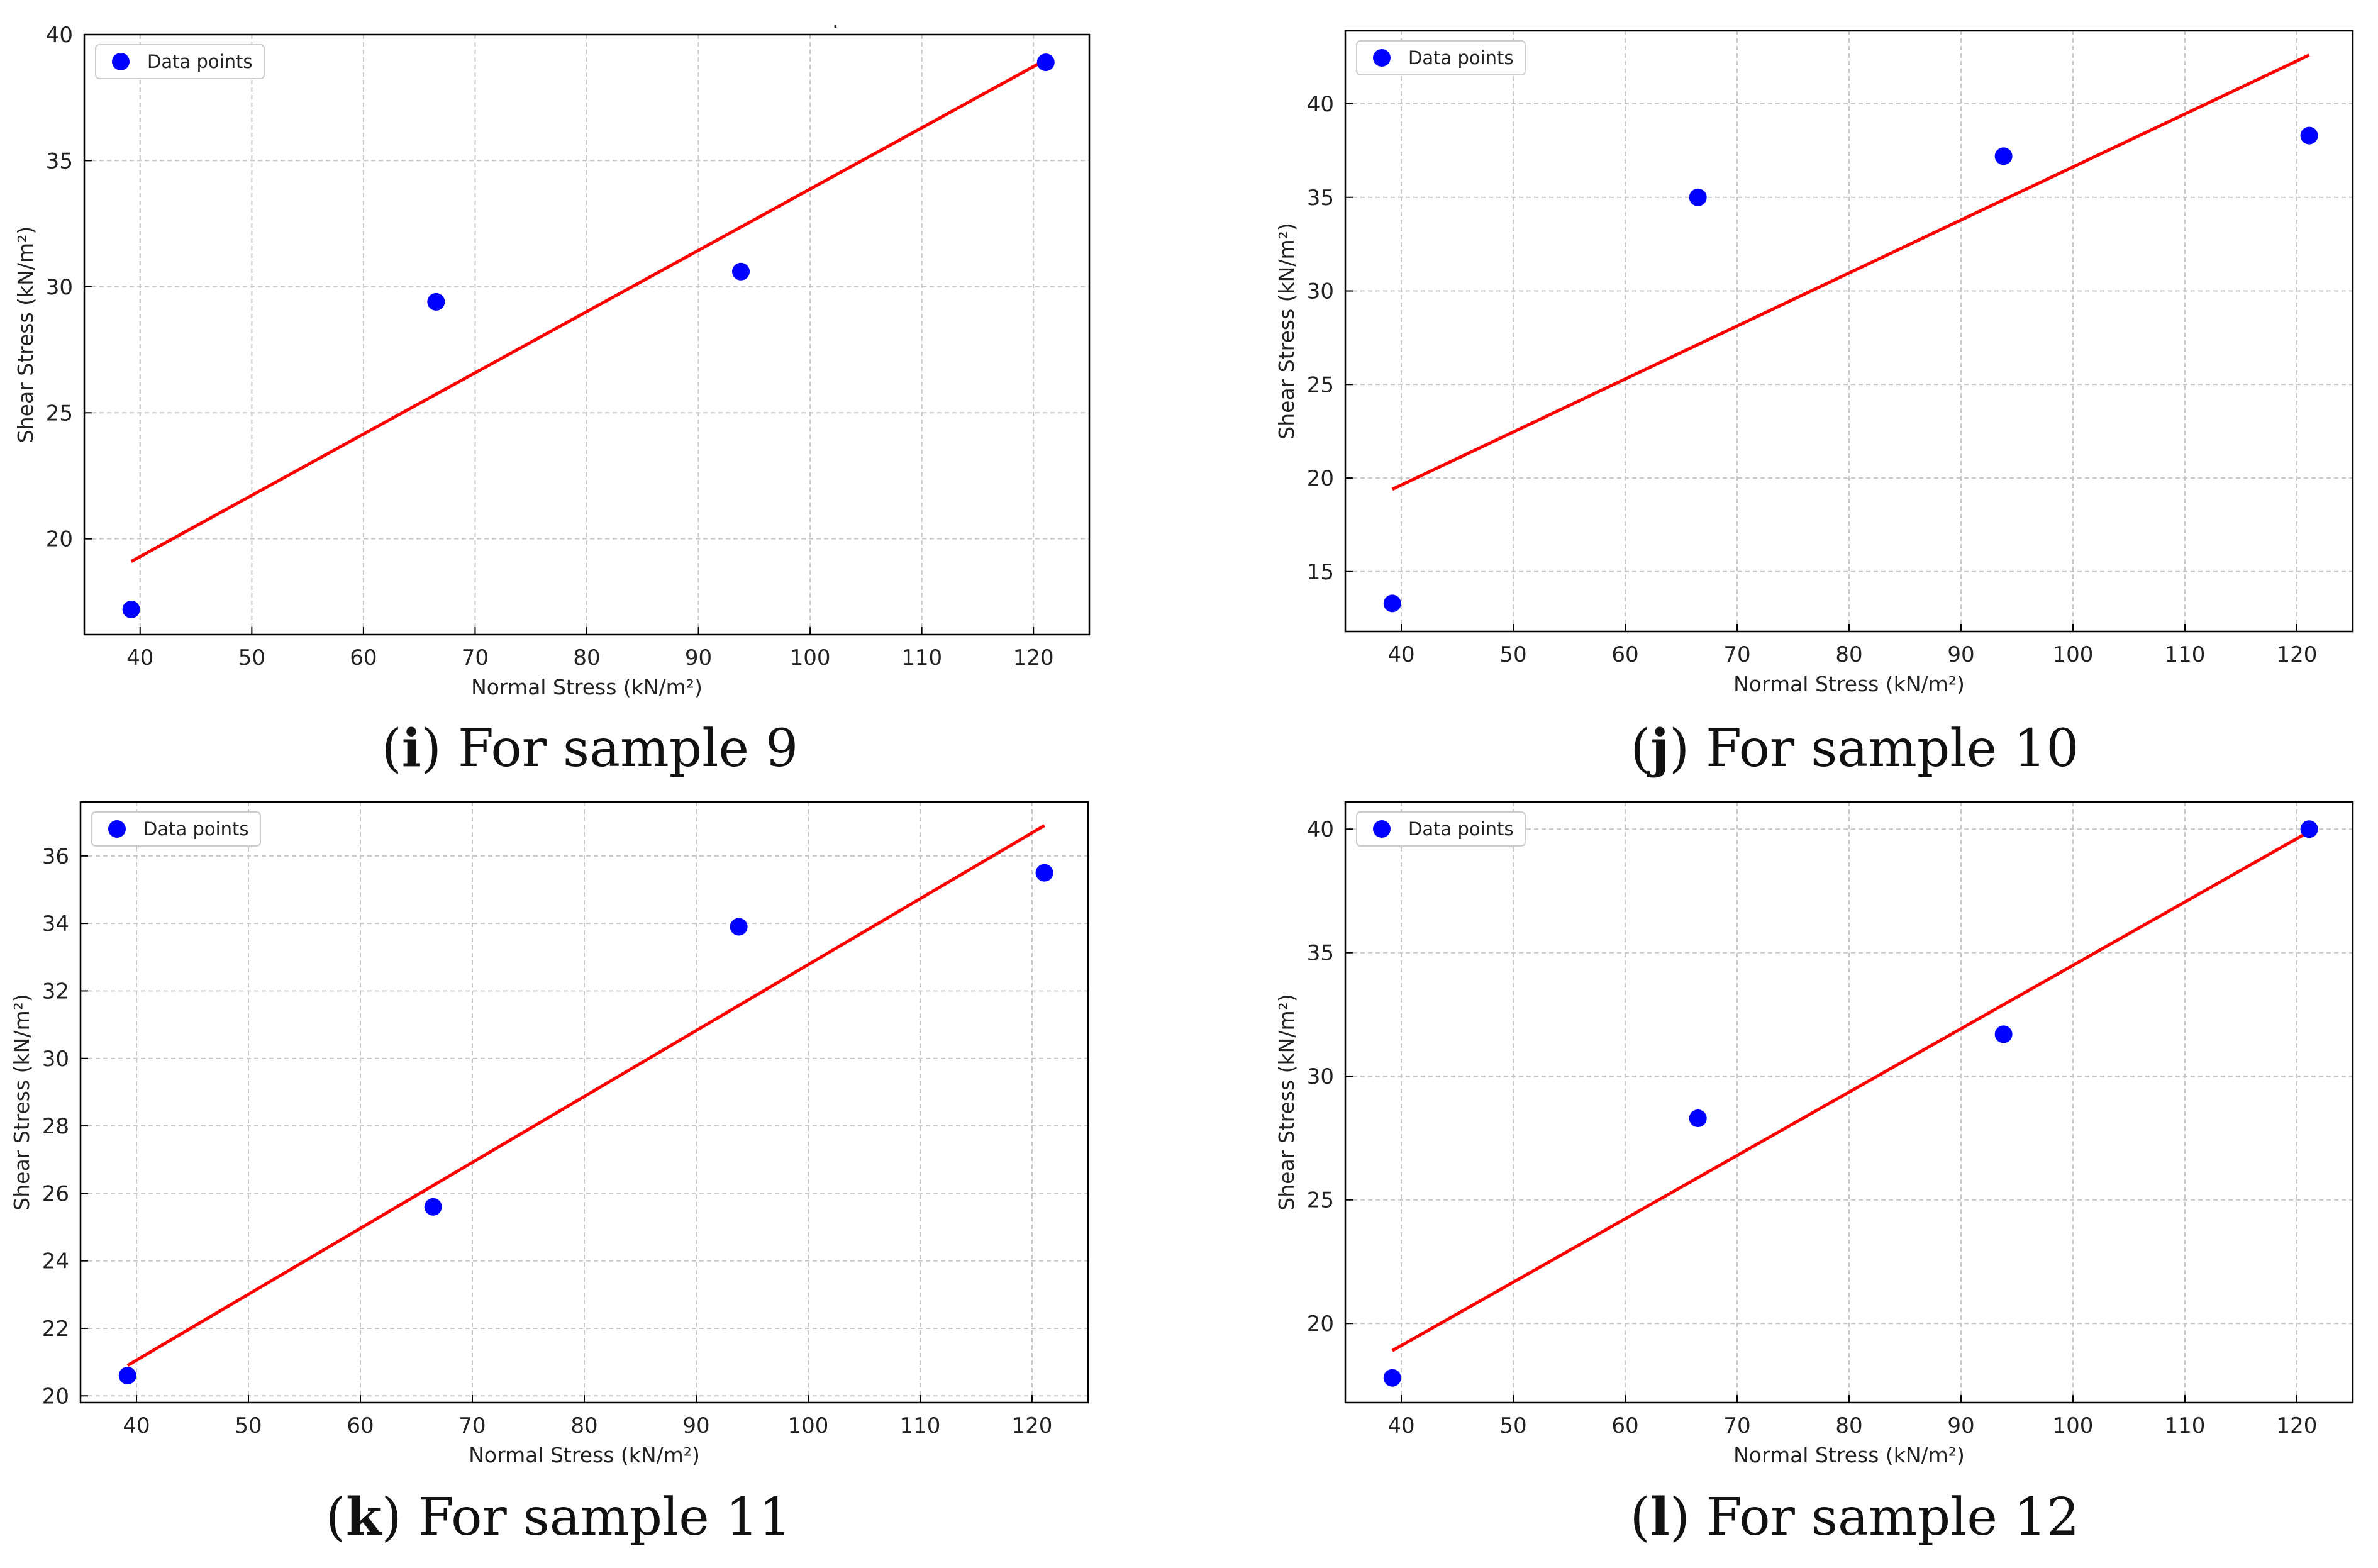  What do you see at coordinates (590, 748) in the screenshot?
I see `caption-i: (i) For sample 9` at bounding box center [590, 748].